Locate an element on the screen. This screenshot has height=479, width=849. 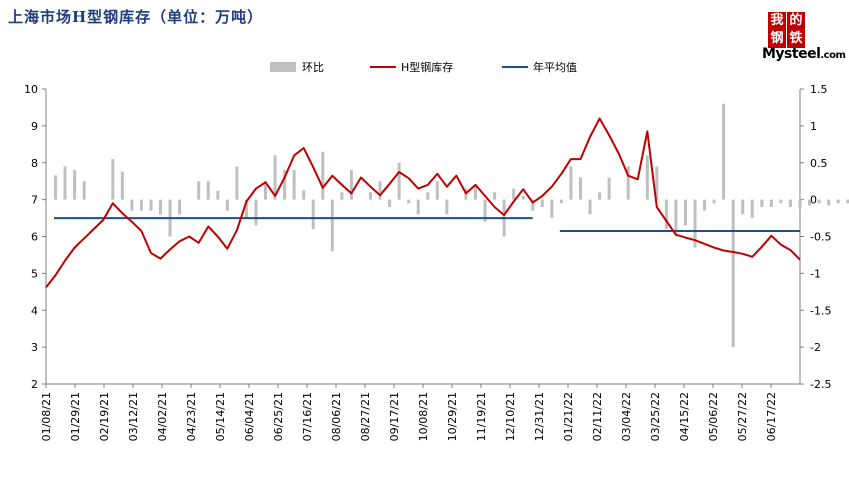
left-tick-label: 7 is located at coordinates (34, 200).